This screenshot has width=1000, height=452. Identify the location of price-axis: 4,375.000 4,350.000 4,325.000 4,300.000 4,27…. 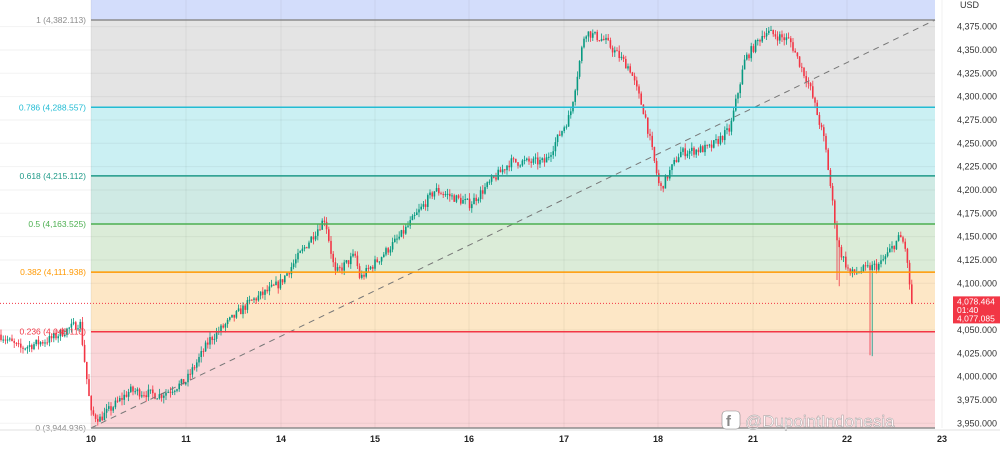
(977, 225).